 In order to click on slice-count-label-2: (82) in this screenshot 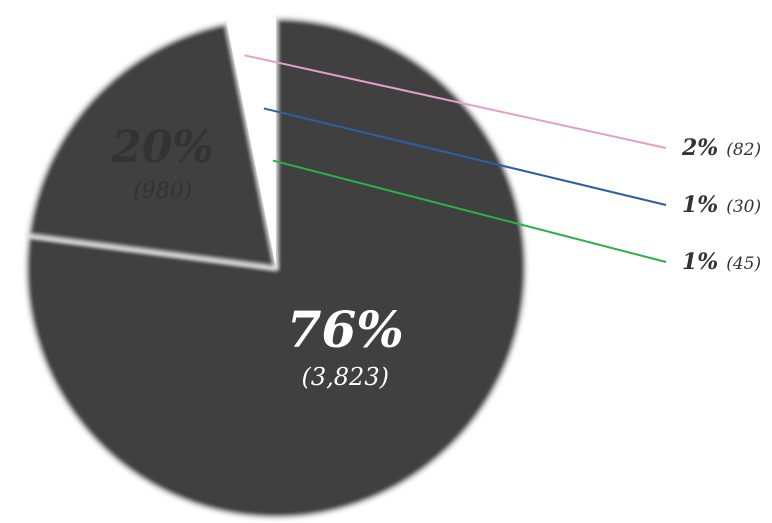, I will do `click(743, 150)`.